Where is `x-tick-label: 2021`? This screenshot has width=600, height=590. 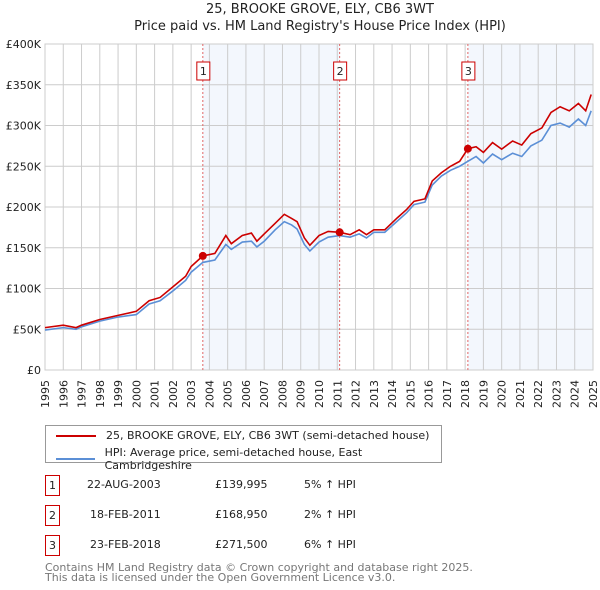 x-tick-label: 2021 is located at coordinates (520, 394).